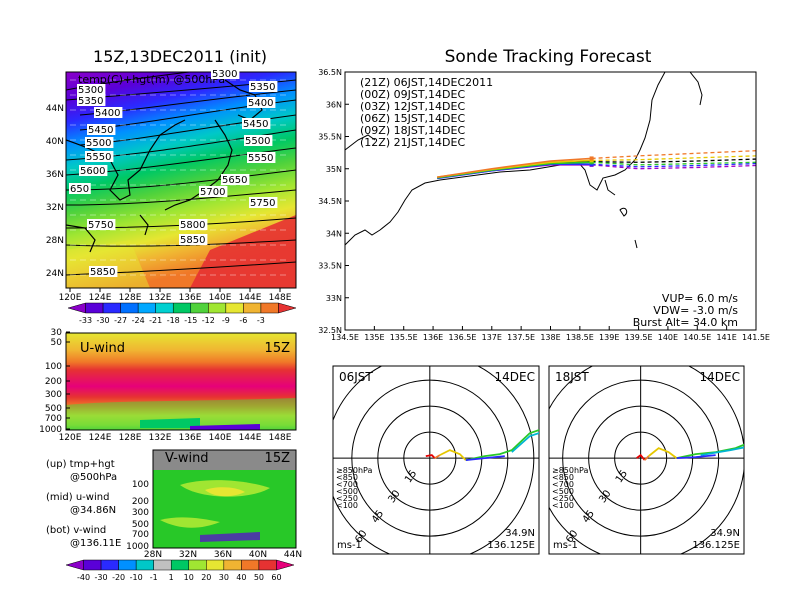  I want to click on v-wind-y-tick-label: 200, so click(140, 502).